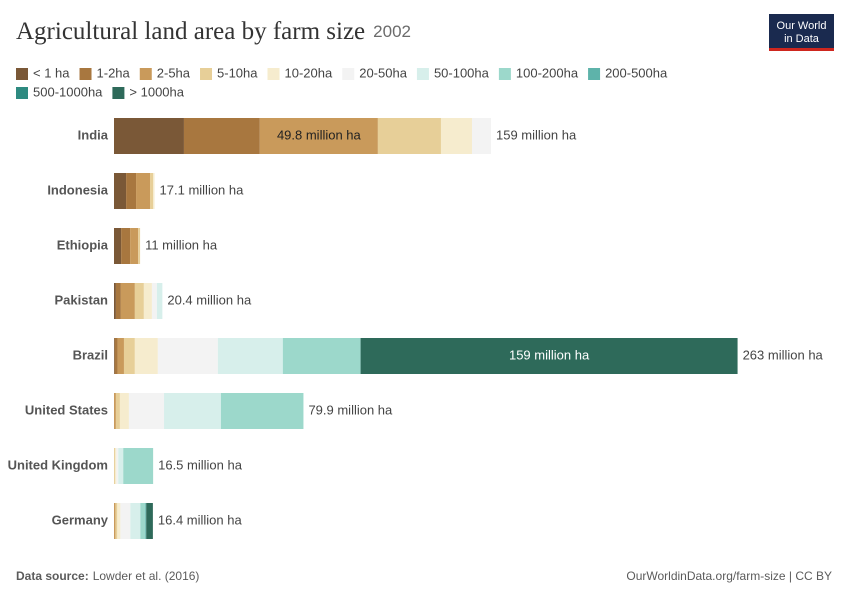 Image resolution: width=850 pixels, height=605 pixels. I want to click on source: Data source: Lowder et al. (2016), so click(107, 576).